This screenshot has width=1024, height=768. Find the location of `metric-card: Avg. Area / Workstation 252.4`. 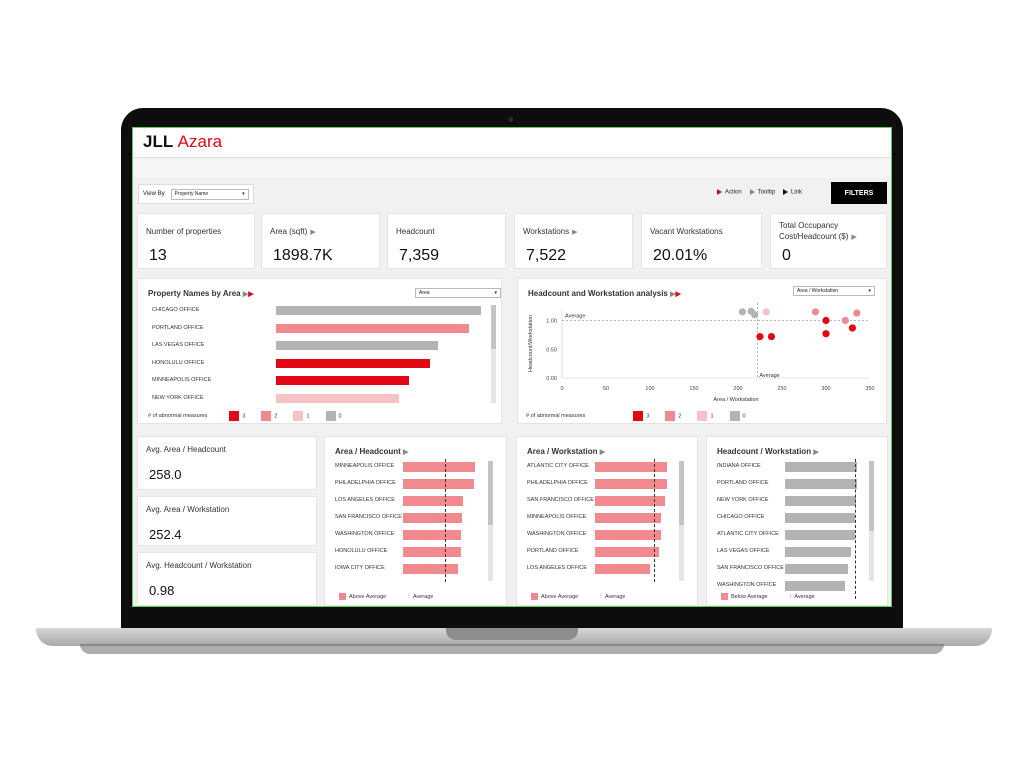

metric-card: Avg. Area / Workstation 252.4 is located at coordinates (227, 521).